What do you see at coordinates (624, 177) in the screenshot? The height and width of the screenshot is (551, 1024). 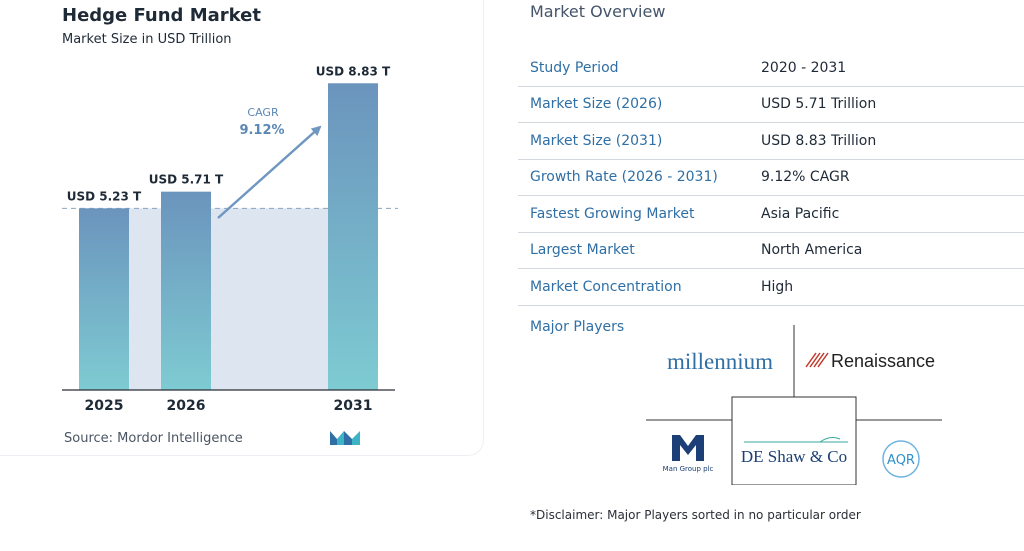 I see `overview-row-label: Growth Rate (2026 - 2031)` at bounding box center [624, 177].